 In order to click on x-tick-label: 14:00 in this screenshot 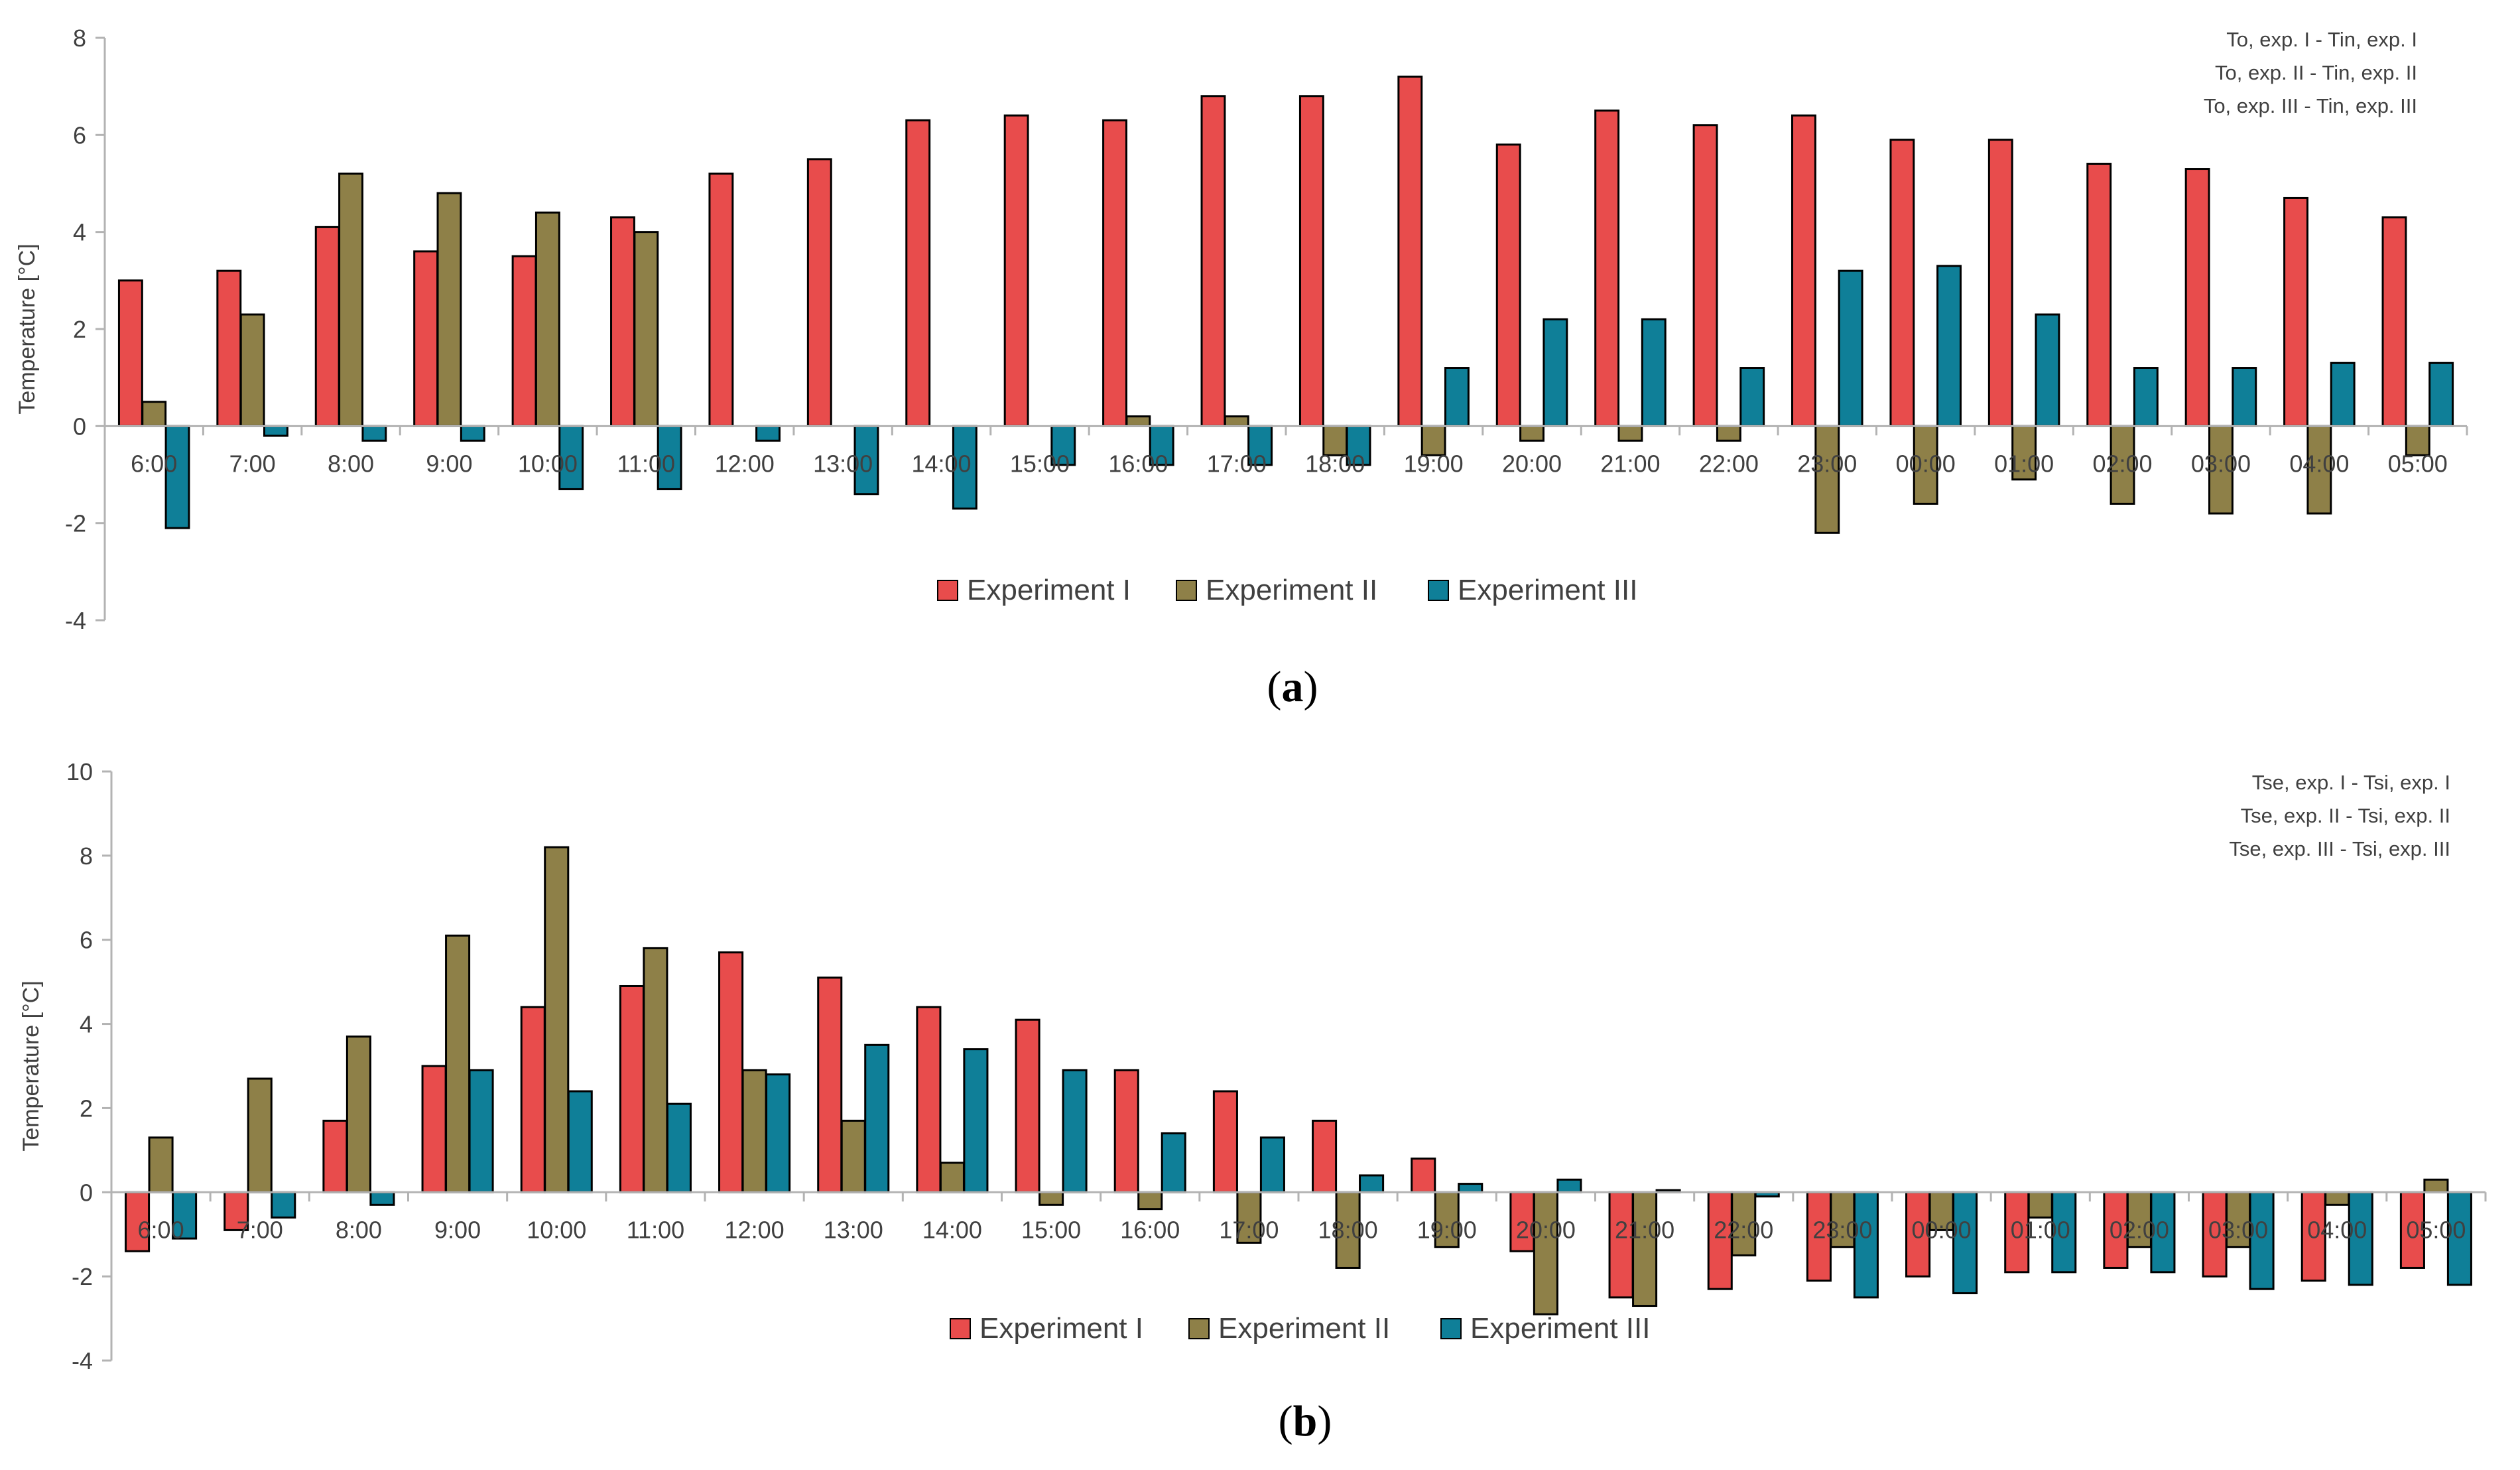, I will do `click(952, 1229)`.